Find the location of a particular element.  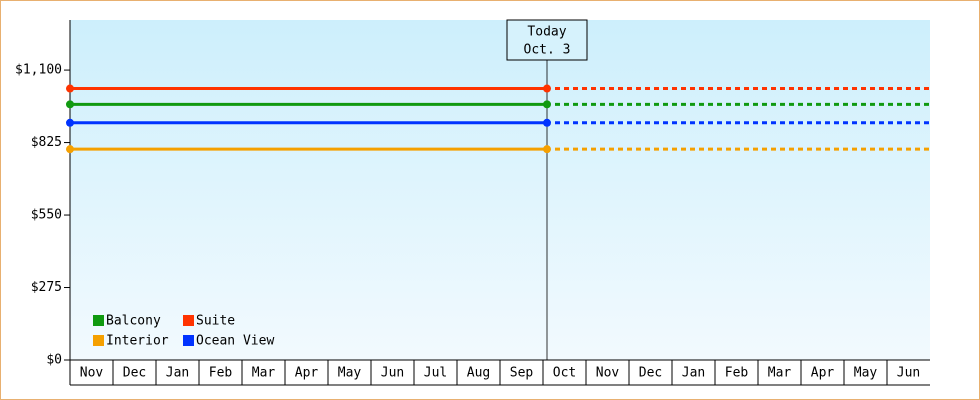

legend-label: Balcony is located at coordinates (133, 321).